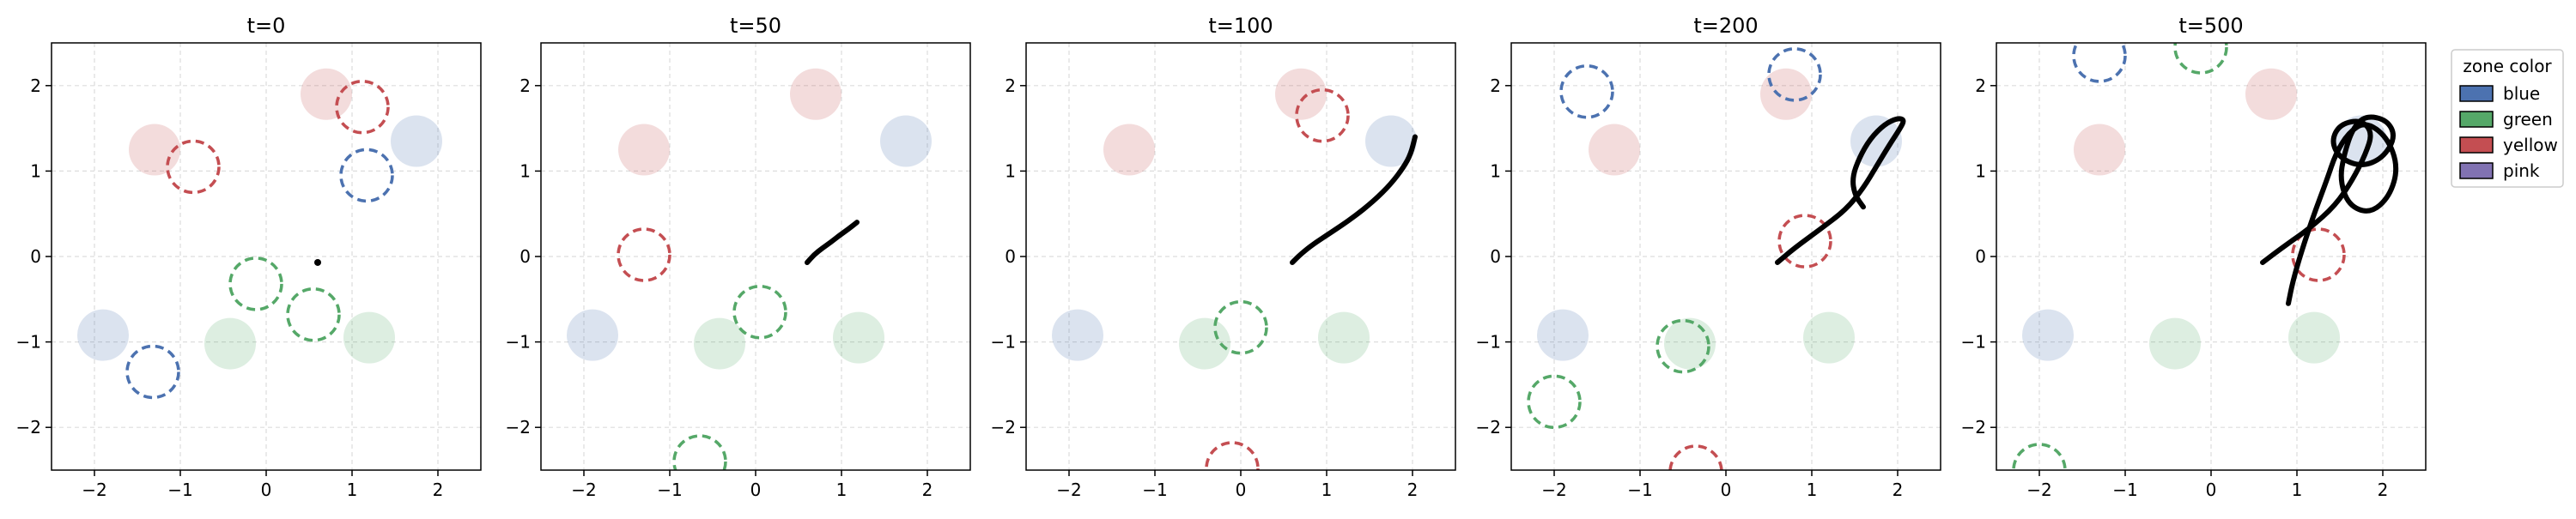 The height and width of the screenshot is (519, 2576). Describe the element at coordinates (2210, 26) in the screenshot. I see `panel-title: t=500` at that location.